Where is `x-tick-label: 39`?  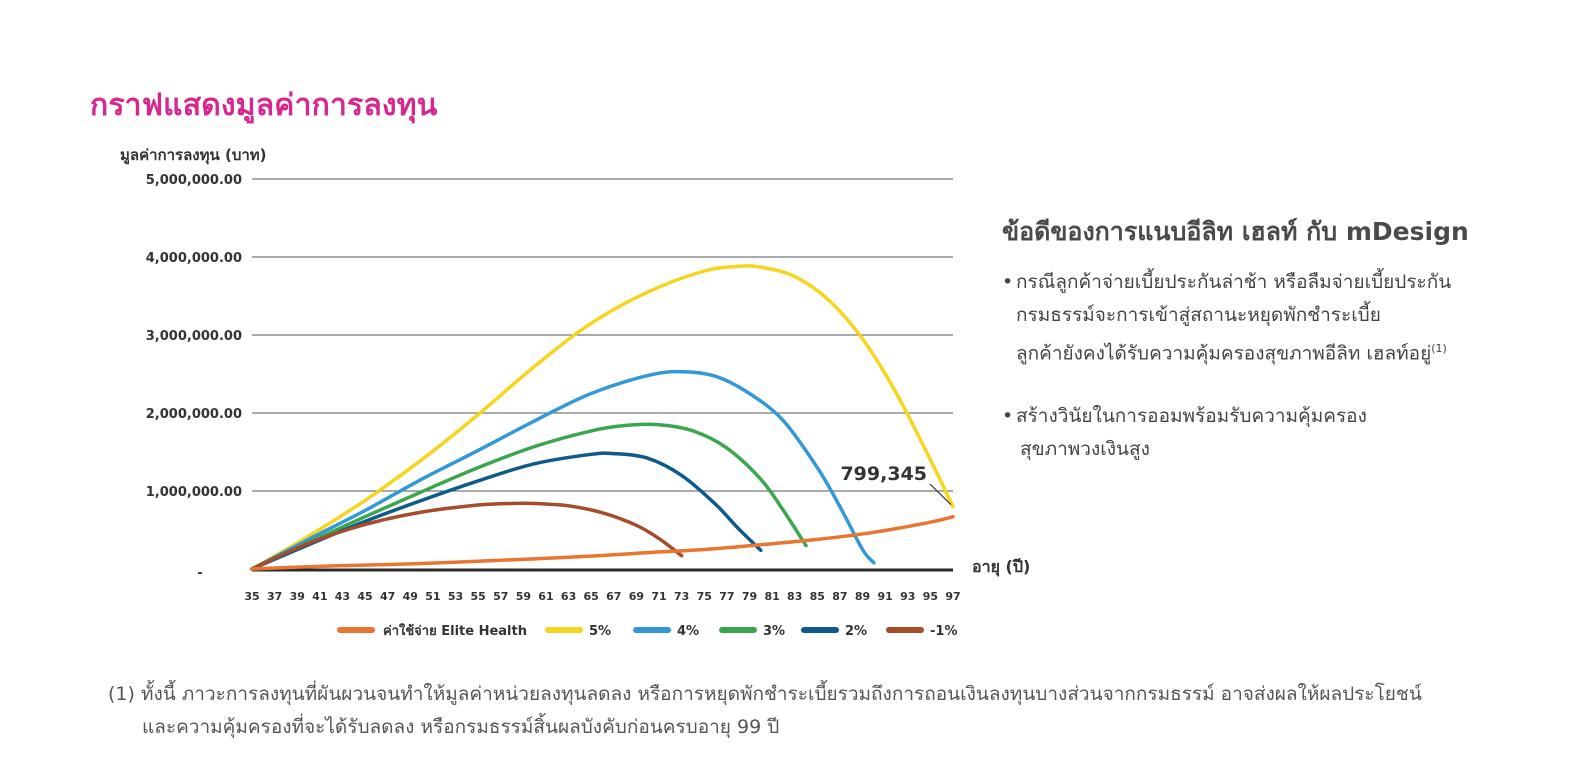 x-tick-label: 39 is located at coordinates (297, 596).